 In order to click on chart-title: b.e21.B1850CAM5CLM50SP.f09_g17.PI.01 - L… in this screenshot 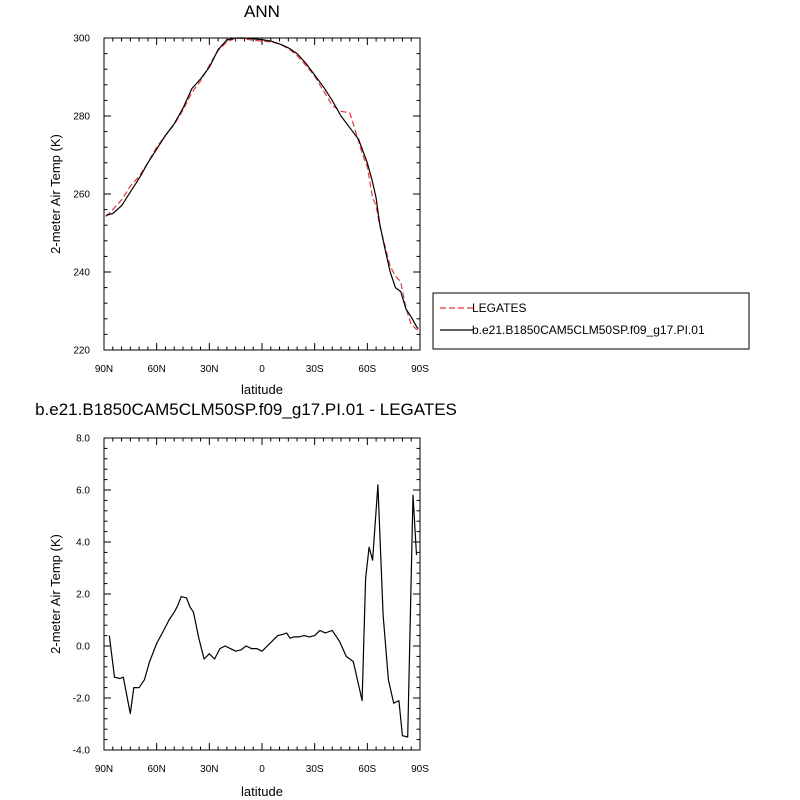, I will do `click(246, 409)`.